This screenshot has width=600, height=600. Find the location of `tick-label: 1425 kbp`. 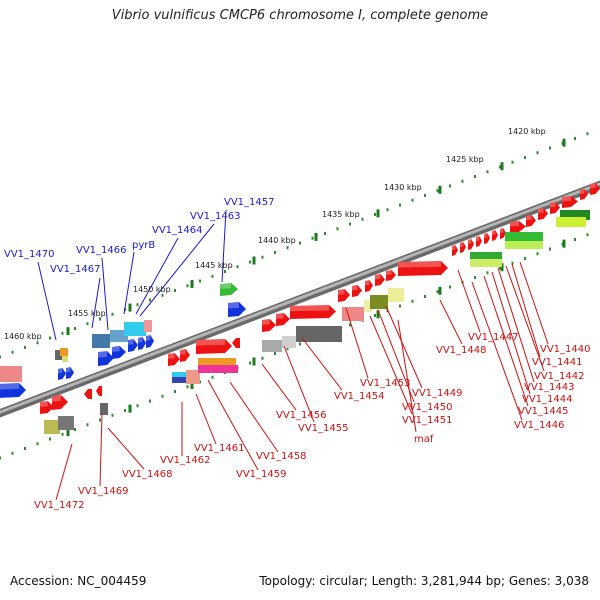

tick-label: 1425 kbp is located at coordinates (465, 159).